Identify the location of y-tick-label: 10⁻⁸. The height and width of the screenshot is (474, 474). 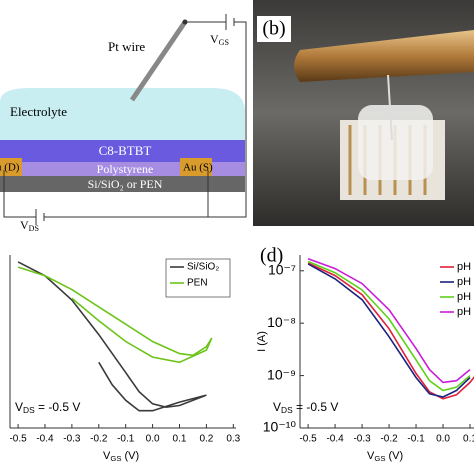
(281, 322).